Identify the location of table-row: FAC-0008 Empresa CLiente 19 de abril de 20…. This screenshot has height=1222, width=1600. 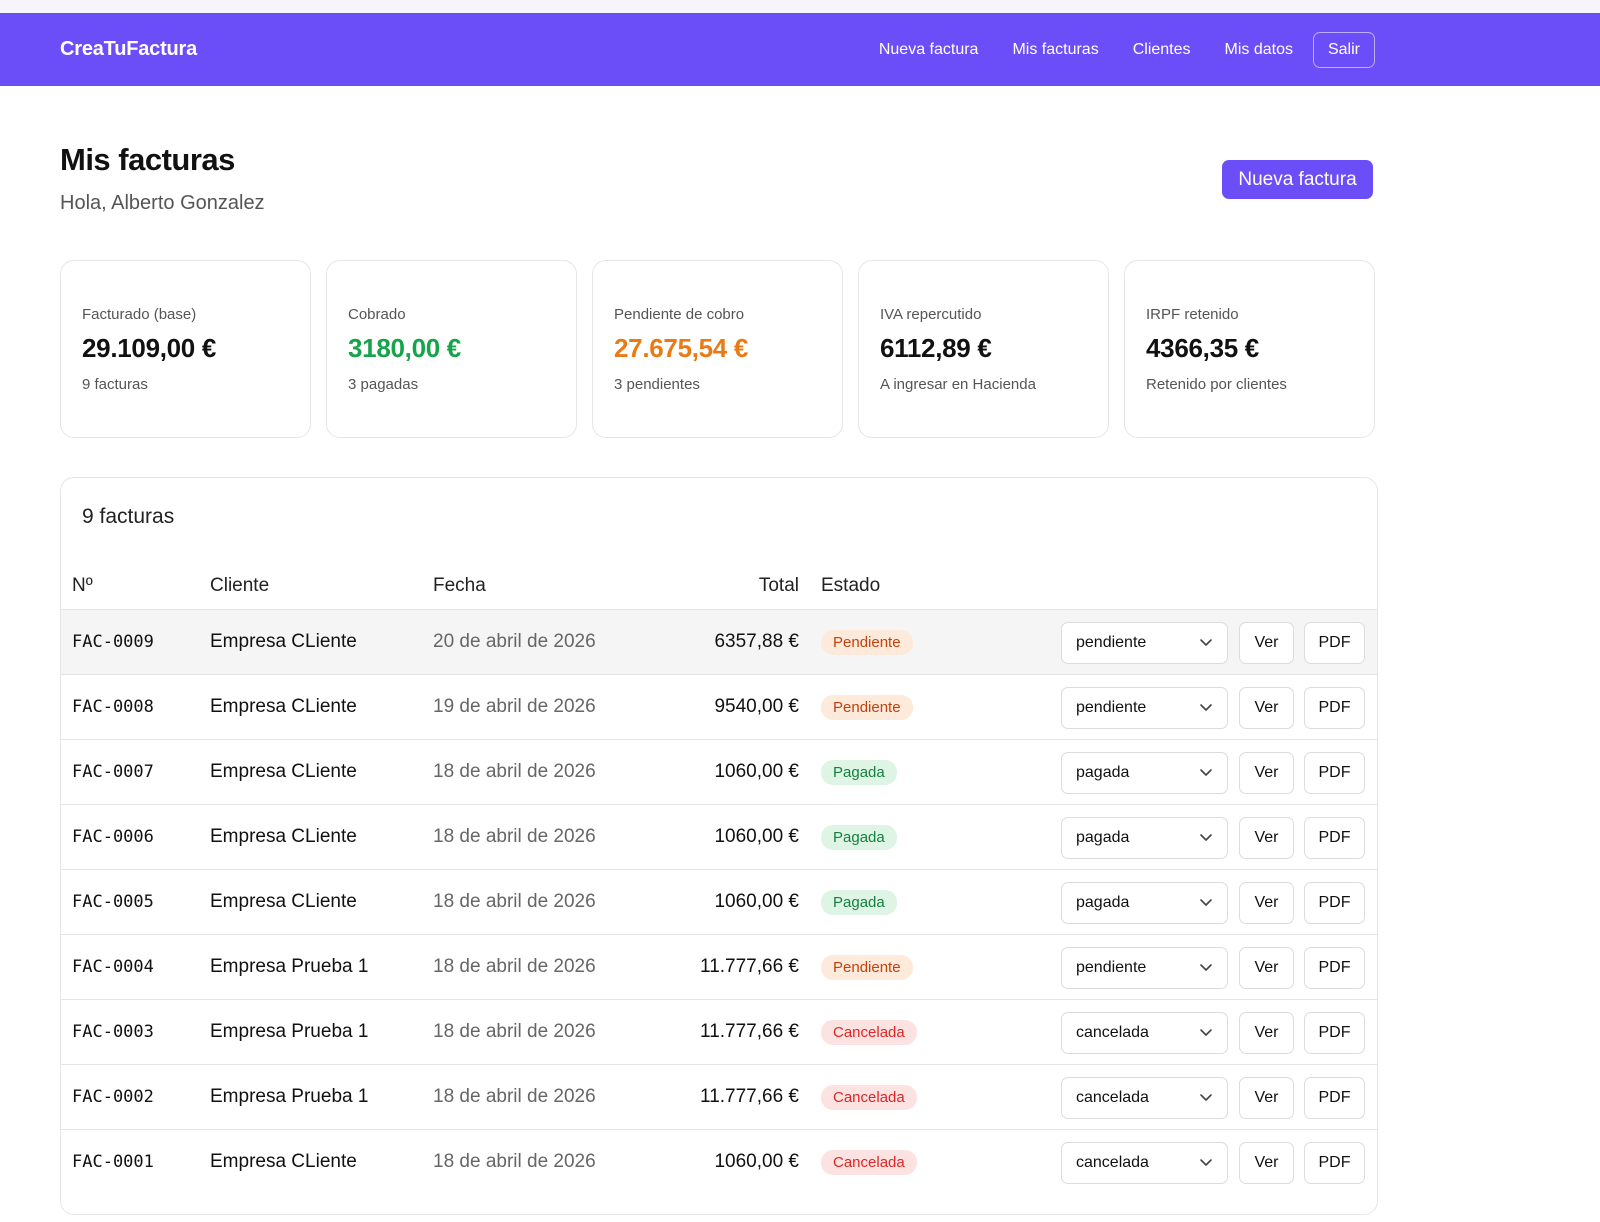
(719, 707).